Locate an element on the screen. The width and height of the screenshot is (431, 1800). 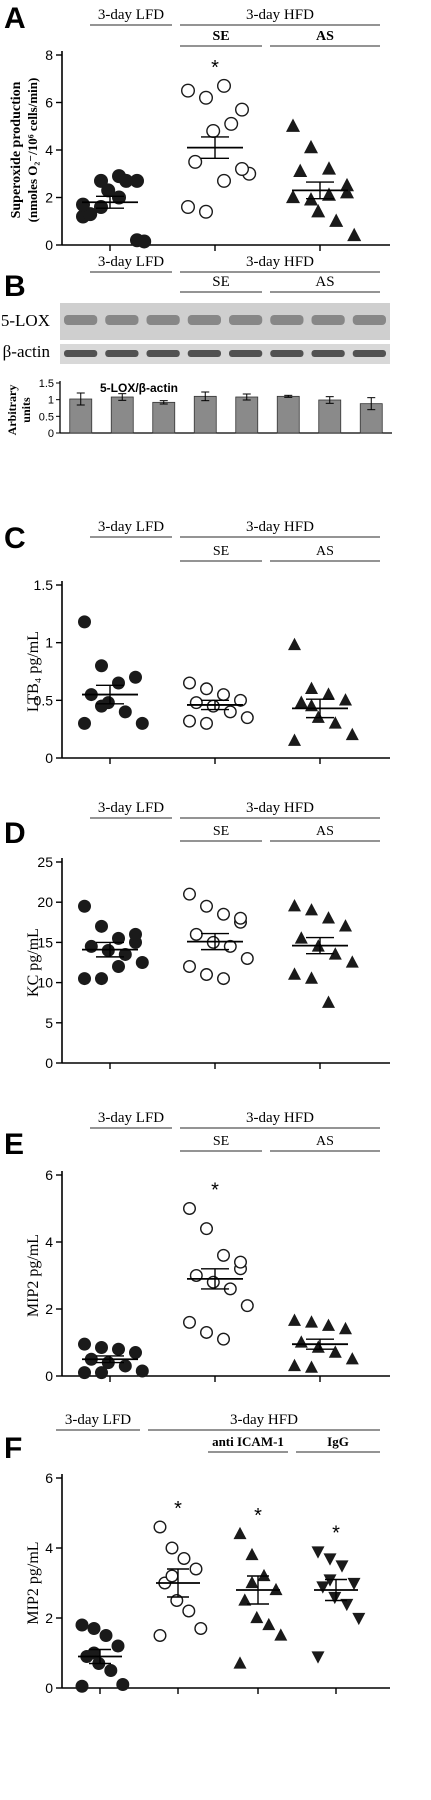
y-tick-label: 5 is located at coordinates (49, 1023).